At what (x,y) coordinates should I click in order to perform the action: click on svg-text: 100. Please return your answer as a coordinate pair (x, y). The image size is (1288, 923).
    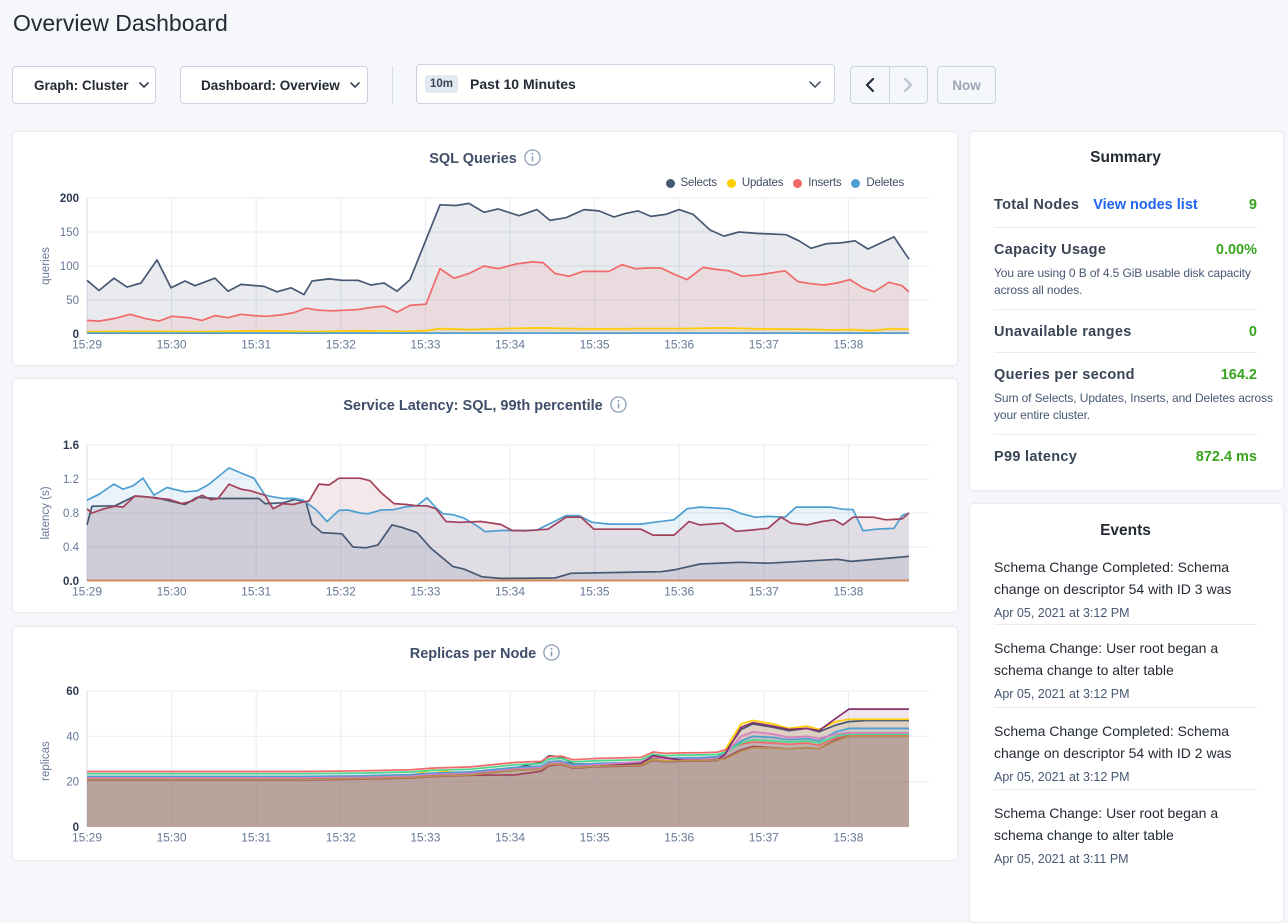
    Looking at the image, I should click on (69, 267).